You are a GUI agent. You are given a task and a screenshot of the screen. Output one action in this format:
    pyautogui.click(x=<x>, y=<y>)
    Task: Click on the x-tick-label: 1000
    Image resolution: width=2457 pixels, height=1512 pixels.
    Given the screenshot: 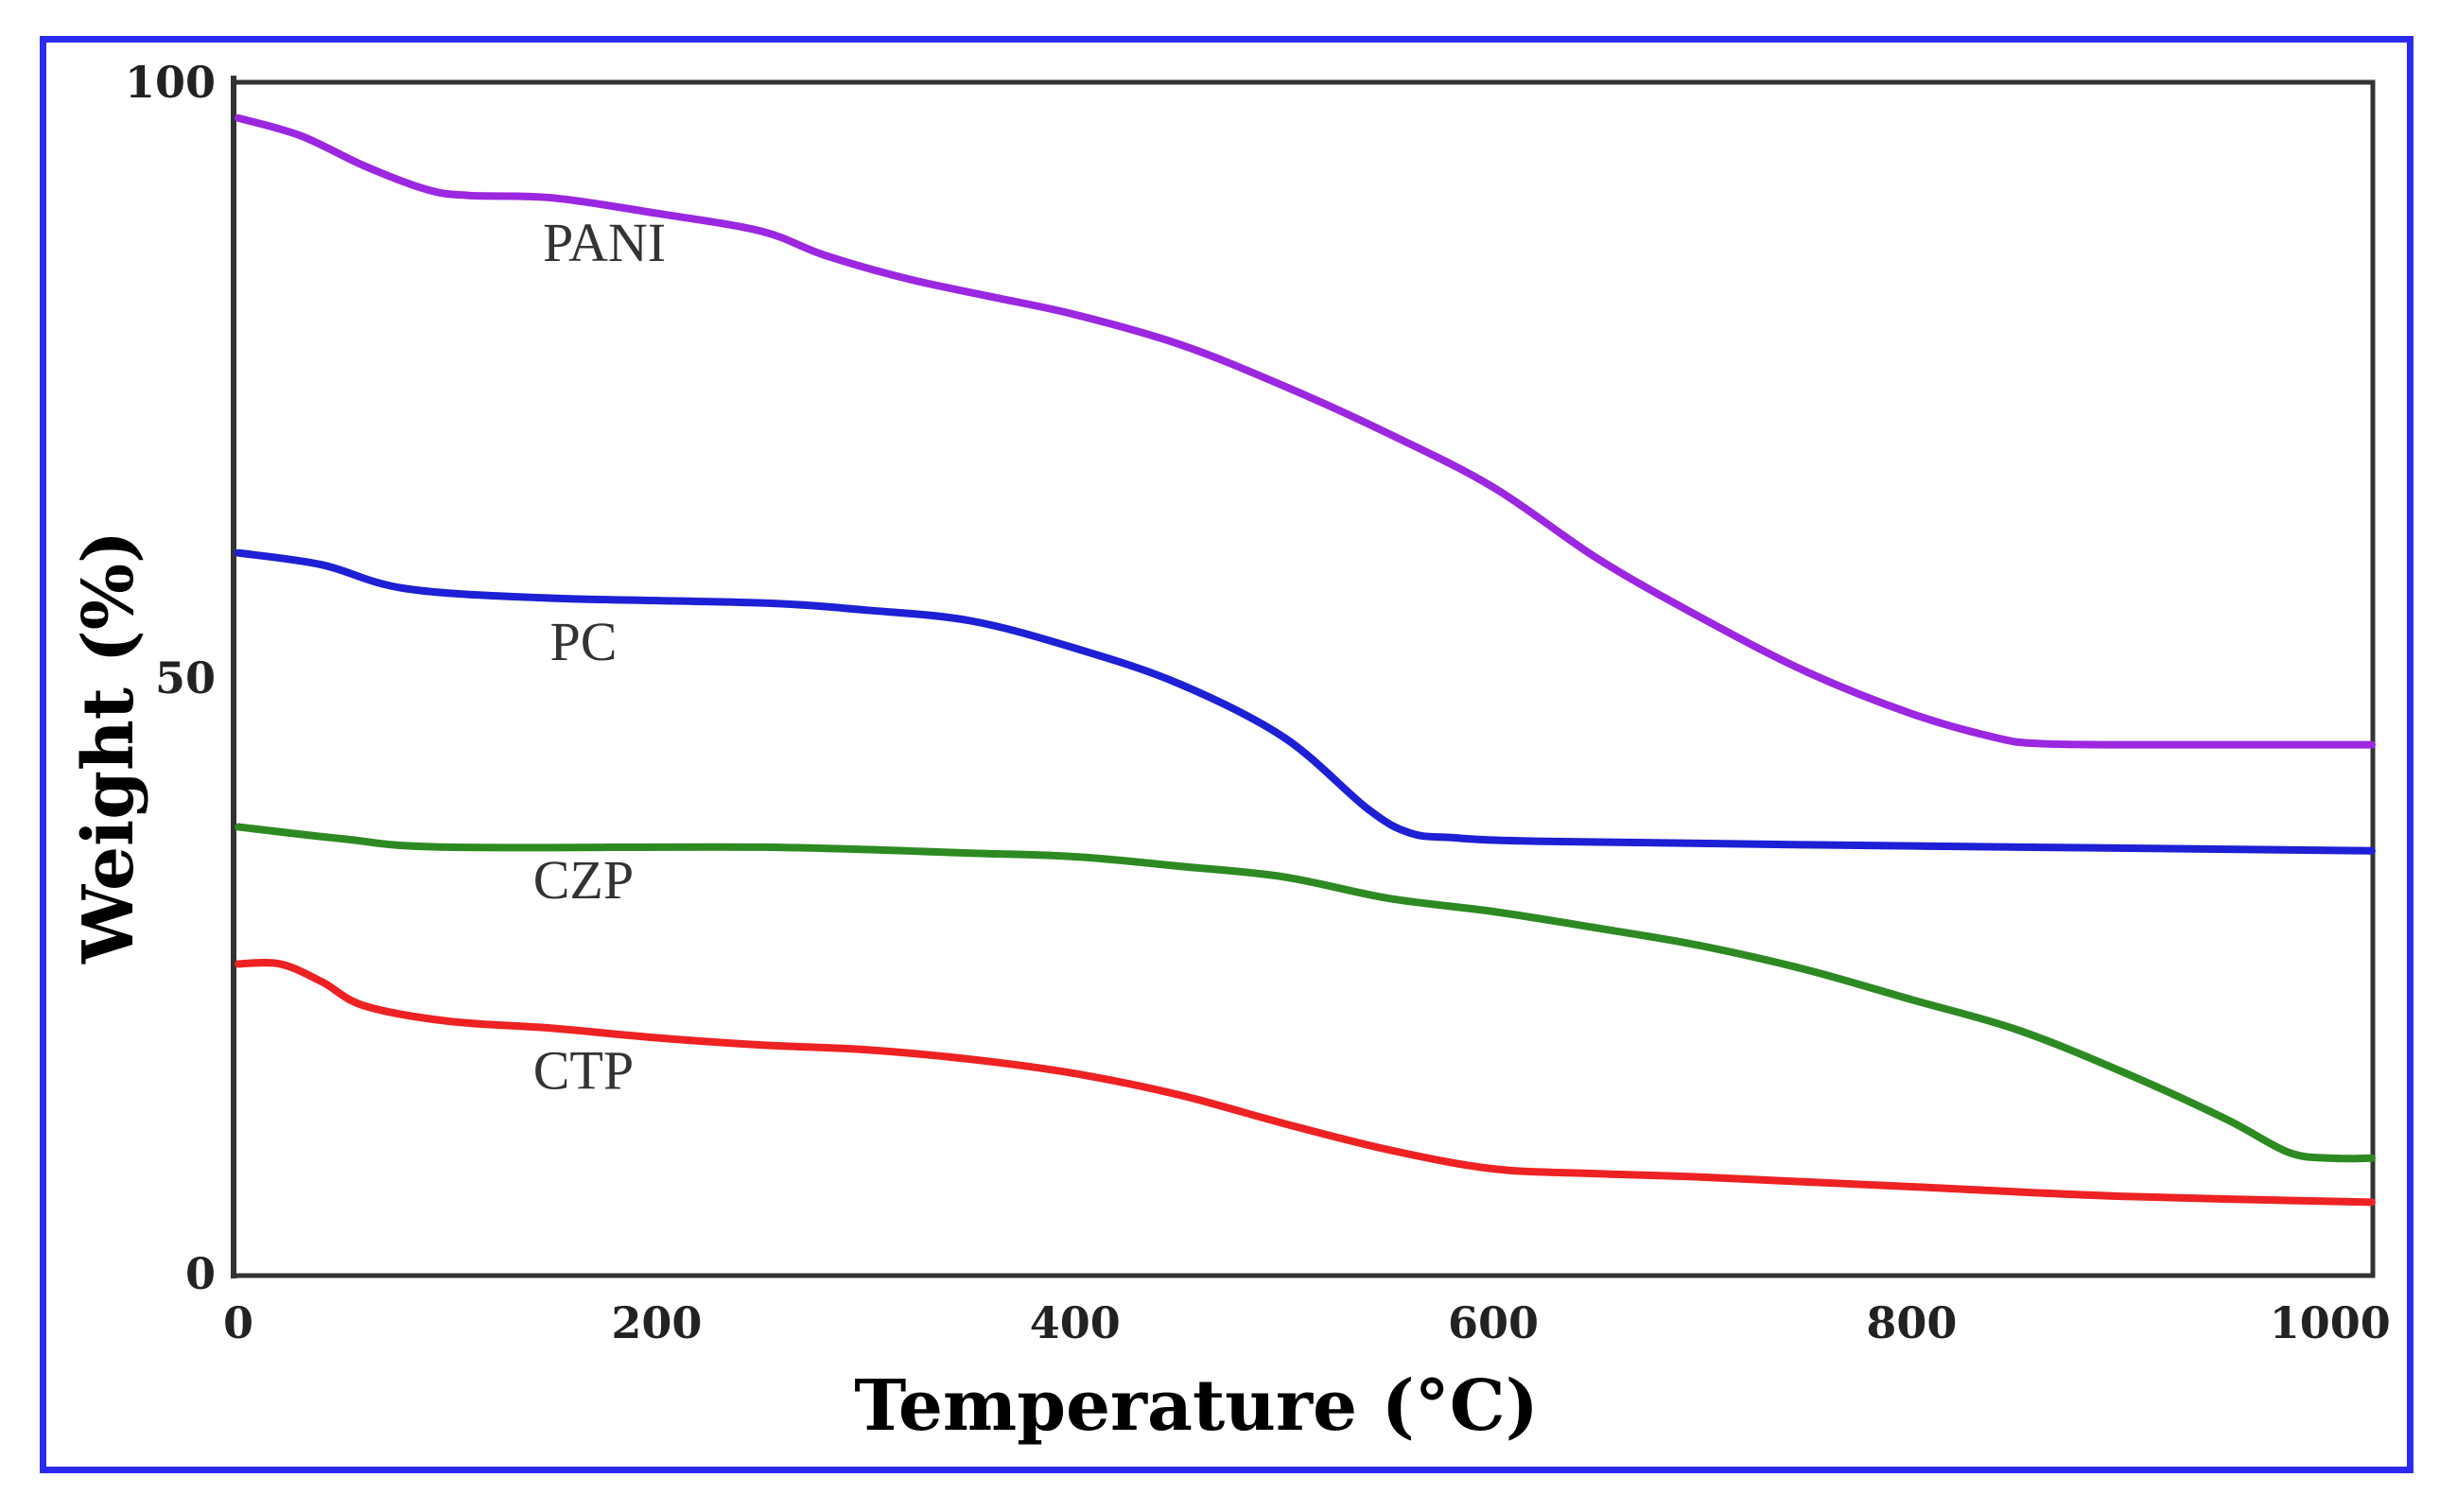 What is the action you would take?
    pyautogui.click(x=2331, y=1322)
    